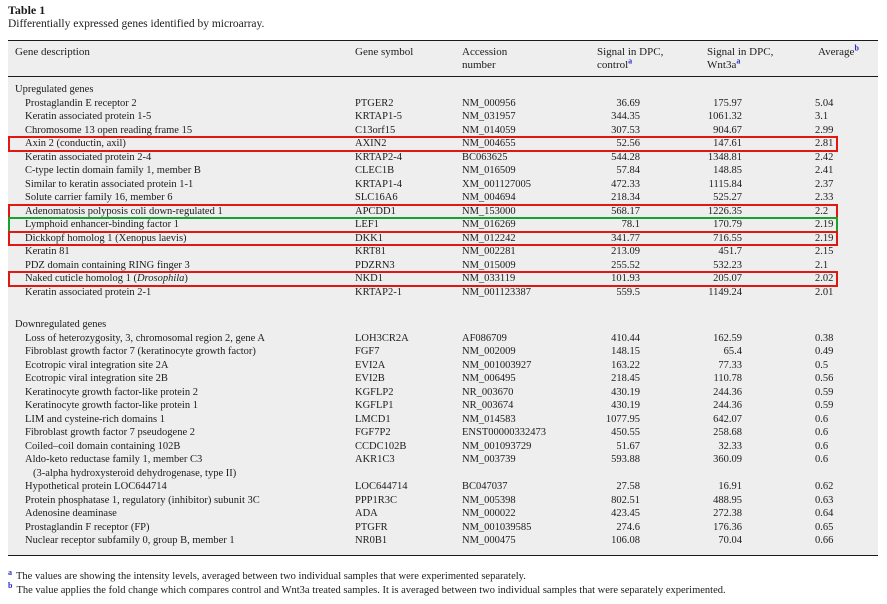  Describe the element at coordinates (824, 513) in the screenshot. I see `cell-average: 0.64` at that location.